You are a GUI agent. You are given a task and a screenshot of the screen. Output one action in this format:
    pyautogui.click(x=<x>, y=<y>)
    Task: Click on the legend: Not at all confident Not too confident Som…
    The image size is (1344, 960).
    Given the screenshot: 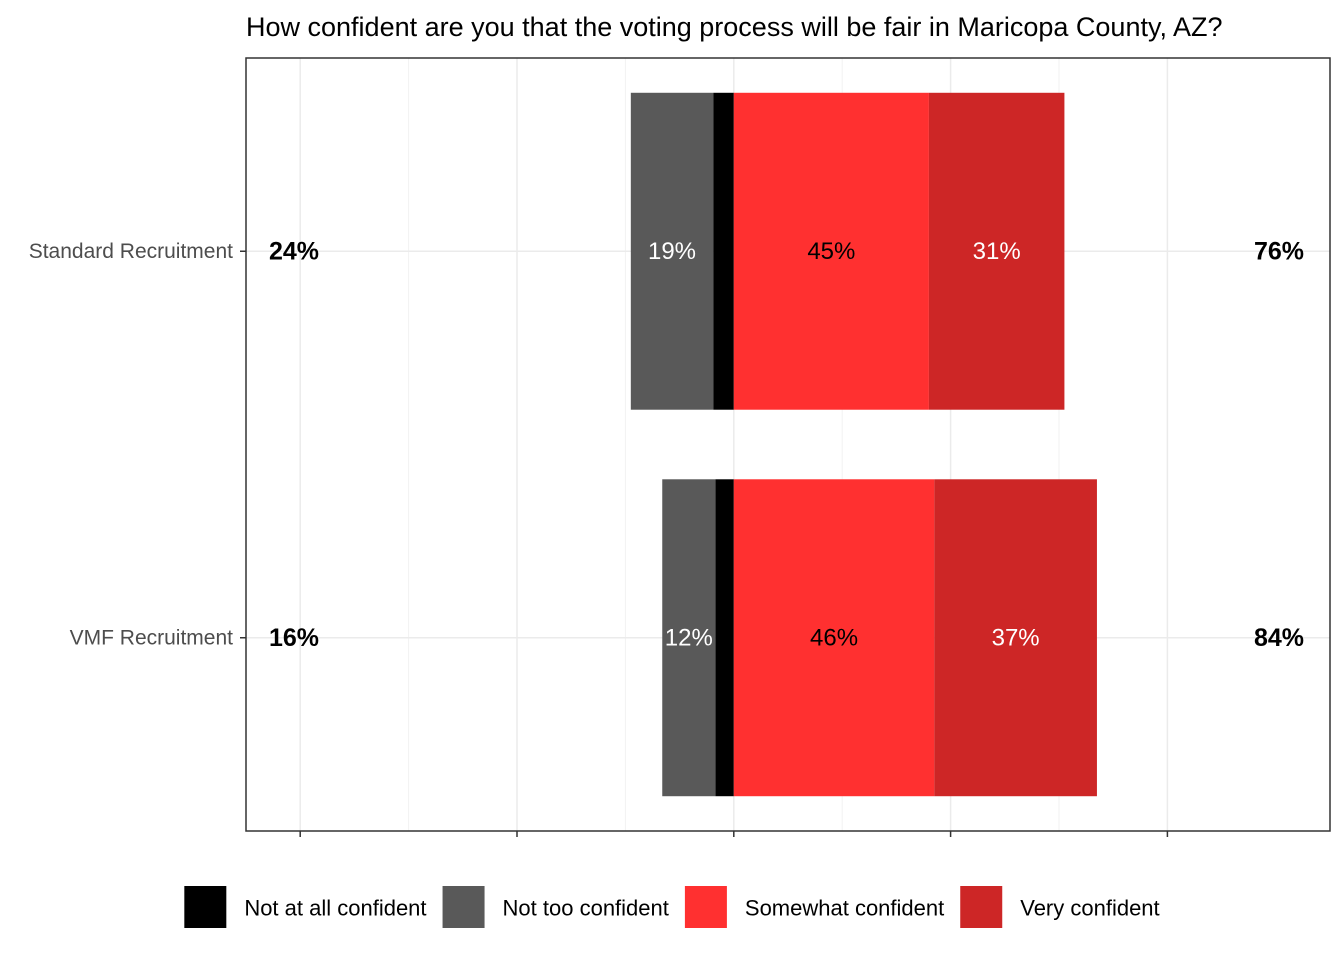 What is the action you would take?
    pyautogui.click(x=672, y=907)
    